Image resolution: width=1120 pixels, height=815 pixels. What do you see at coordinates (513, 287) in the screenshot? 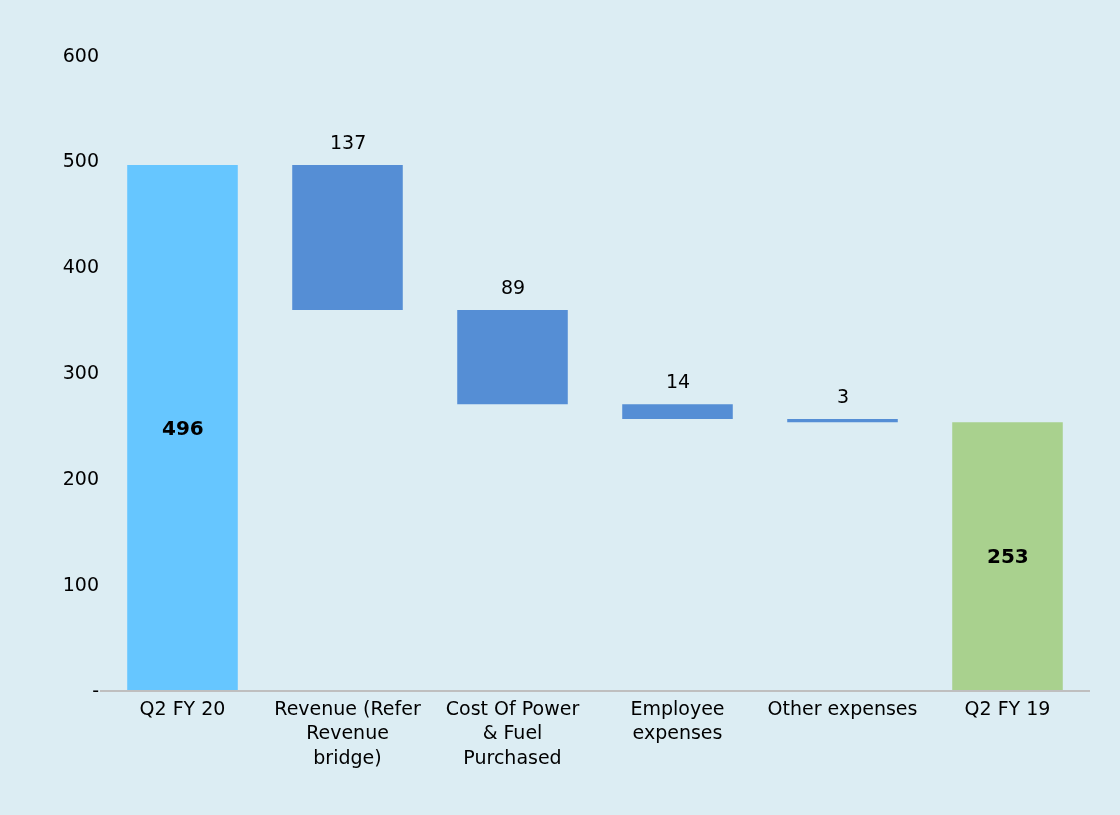
I see `data-label: 89` at bounding box center [513, 287].